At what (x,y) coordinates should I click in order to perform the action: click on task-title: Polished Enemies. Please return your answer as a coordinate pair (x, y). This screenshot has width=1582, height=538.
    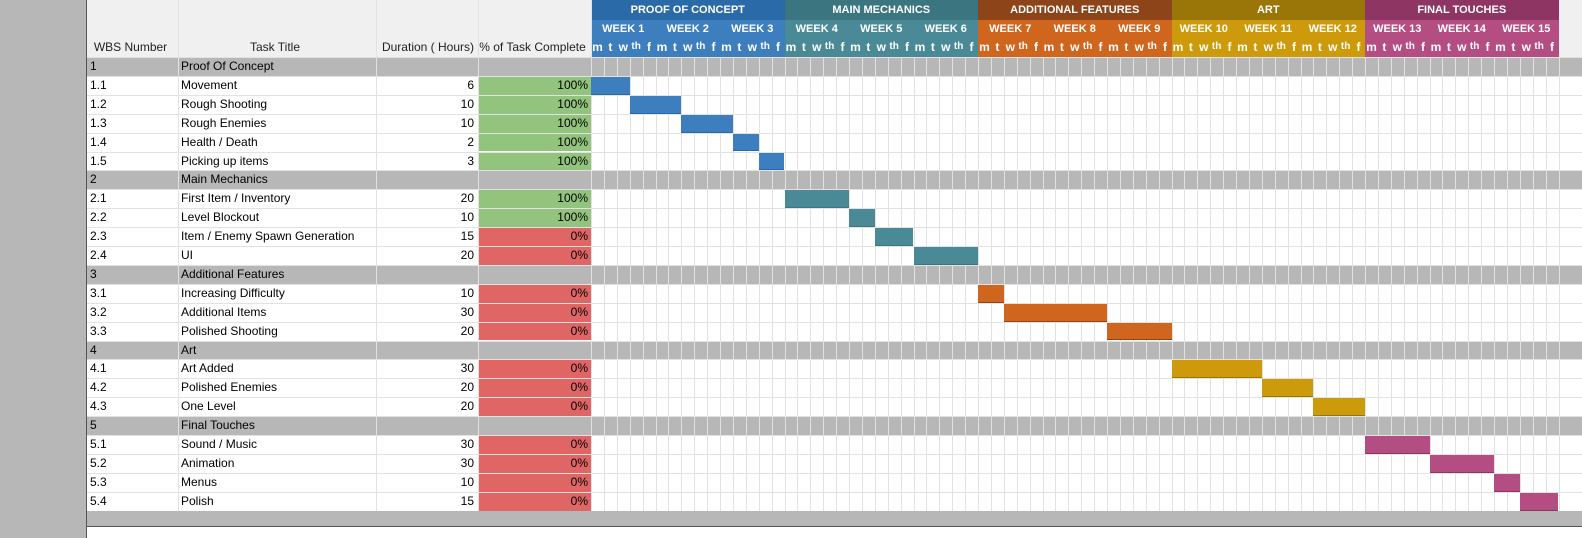
    Looking at the image, I should click on (229, 387).